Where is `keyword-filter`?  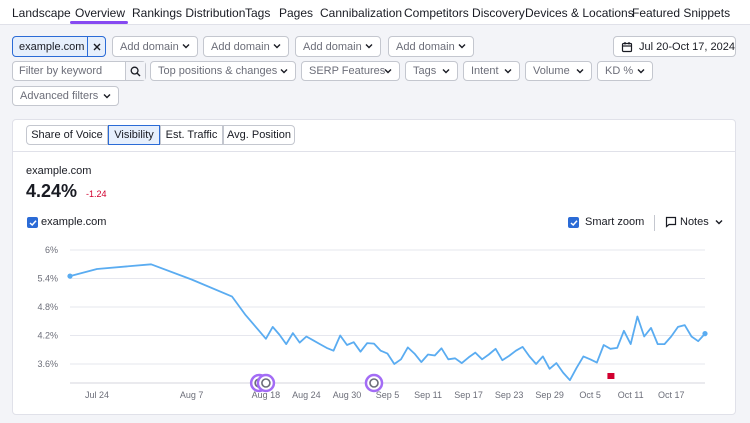
keyword-filter is located at coordinates (79, 71).